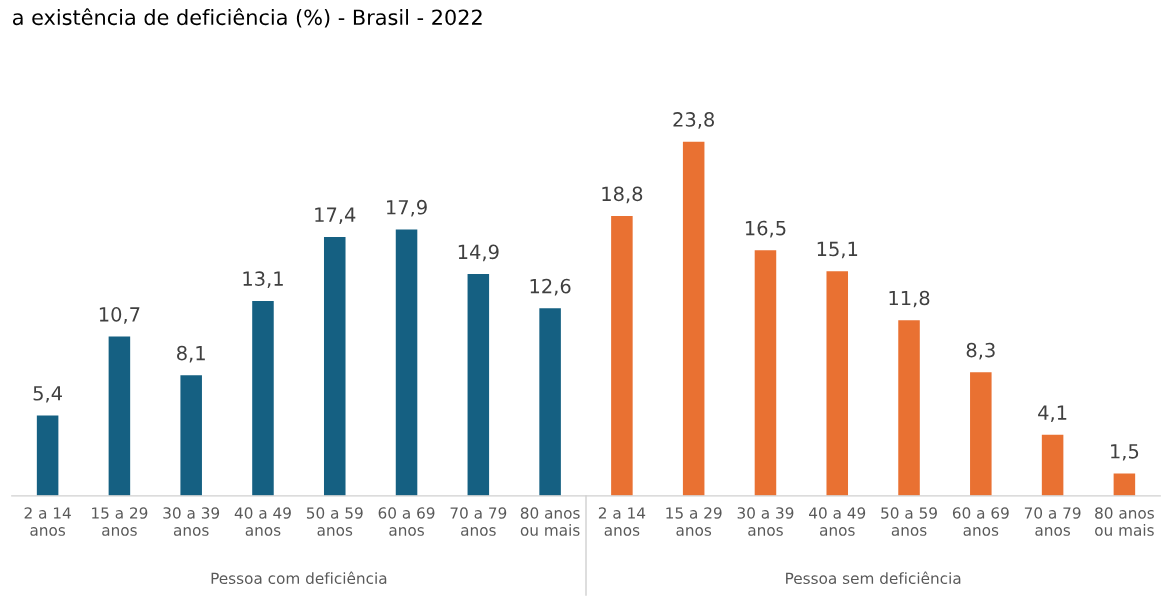 This screenshot has width=1172, height=601. What do you see at coordinates (407, 208) in the screenshot?
I see `data-label: 17,9` at bounding box center [407, 208].